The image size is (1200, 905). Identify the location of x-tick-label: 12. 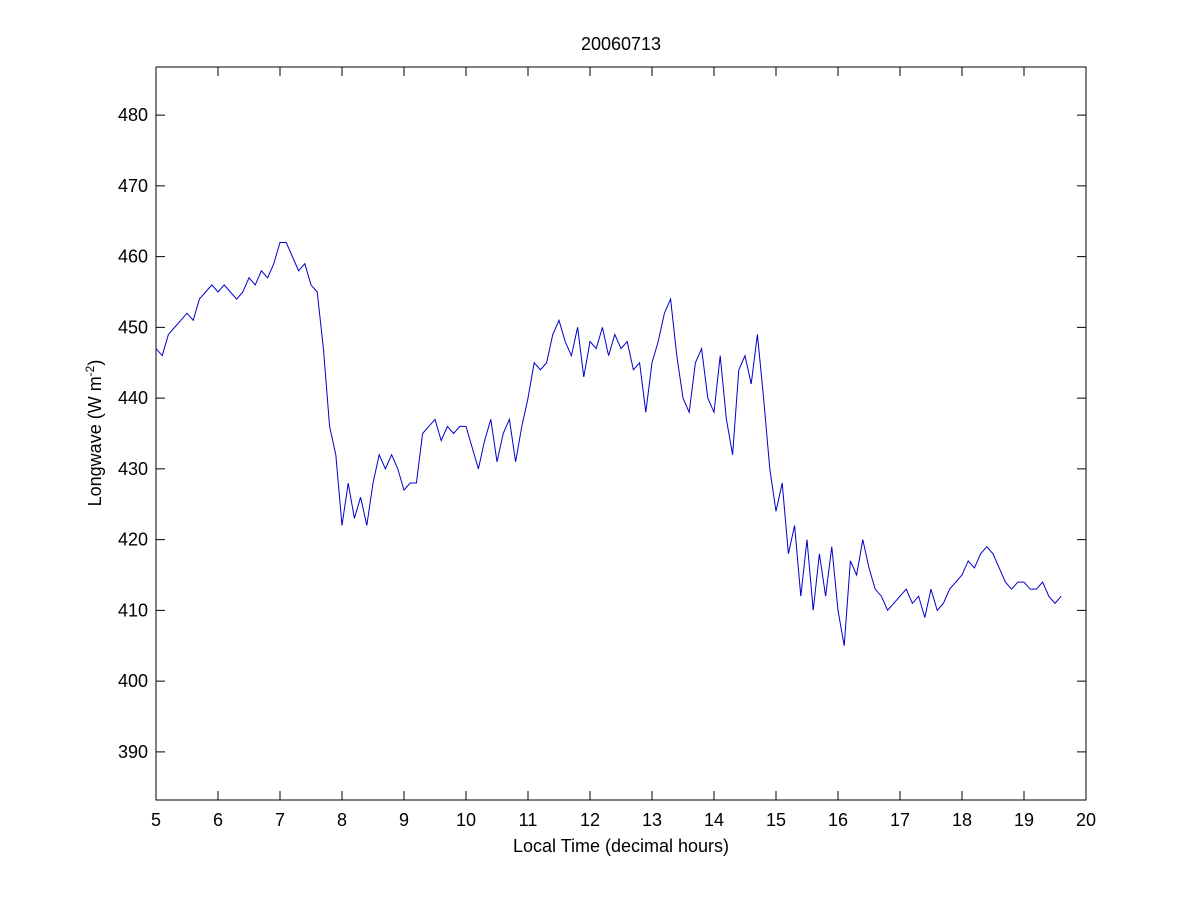
(590, 820).